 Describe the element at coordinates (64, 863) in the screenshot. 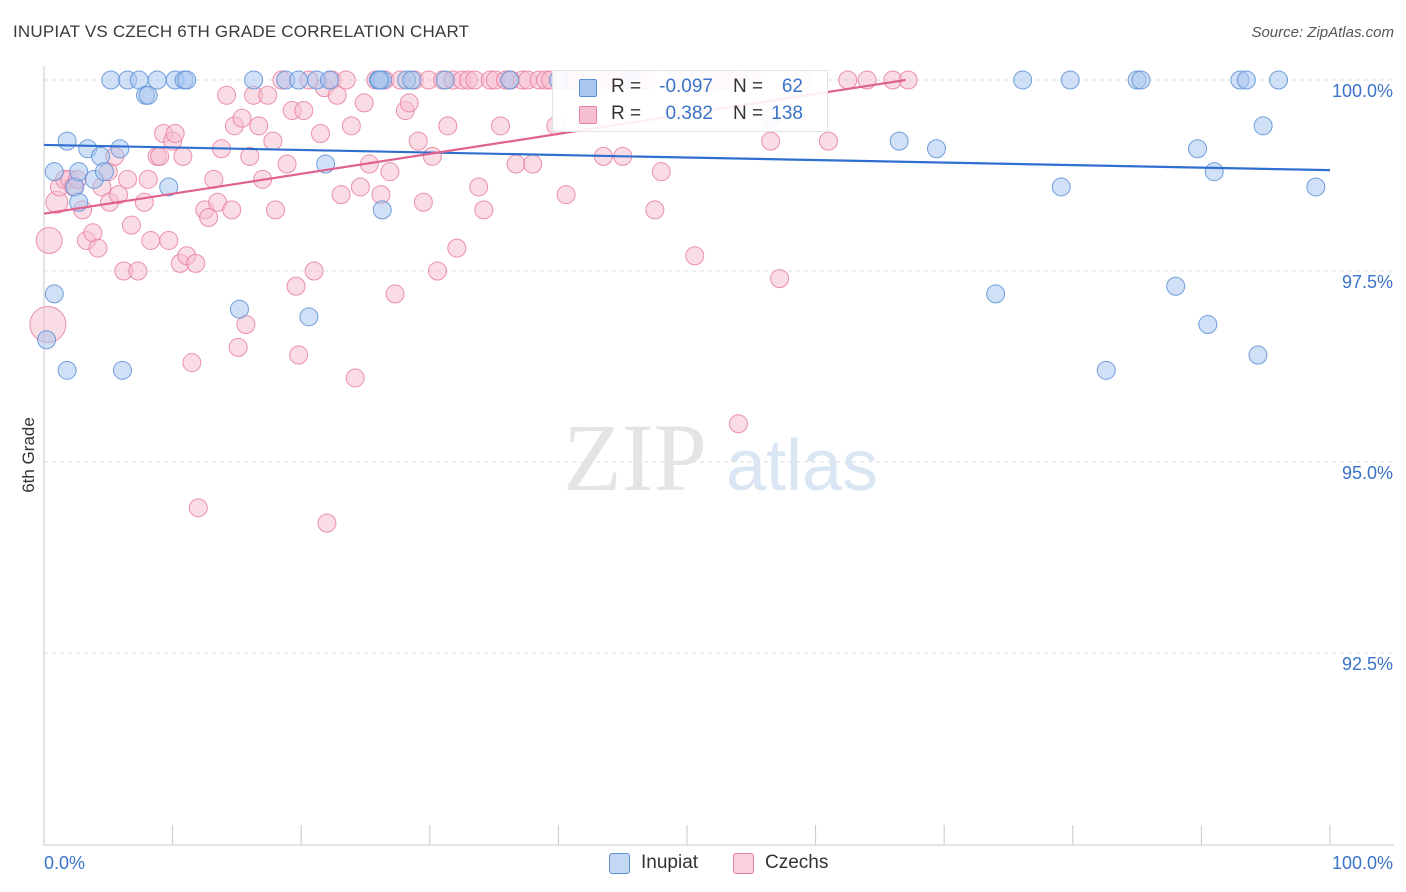

I see `x-tick-label-min: 0.0%` at that location.